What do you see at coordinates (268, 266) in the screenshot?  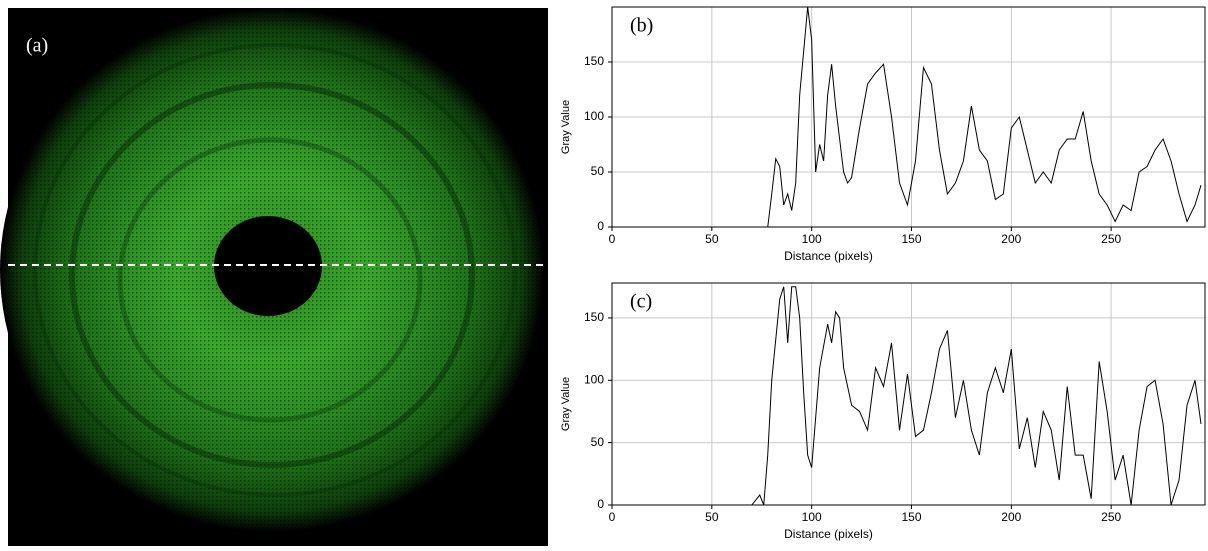 I see `center-hole` at bounding box center [268, 266].